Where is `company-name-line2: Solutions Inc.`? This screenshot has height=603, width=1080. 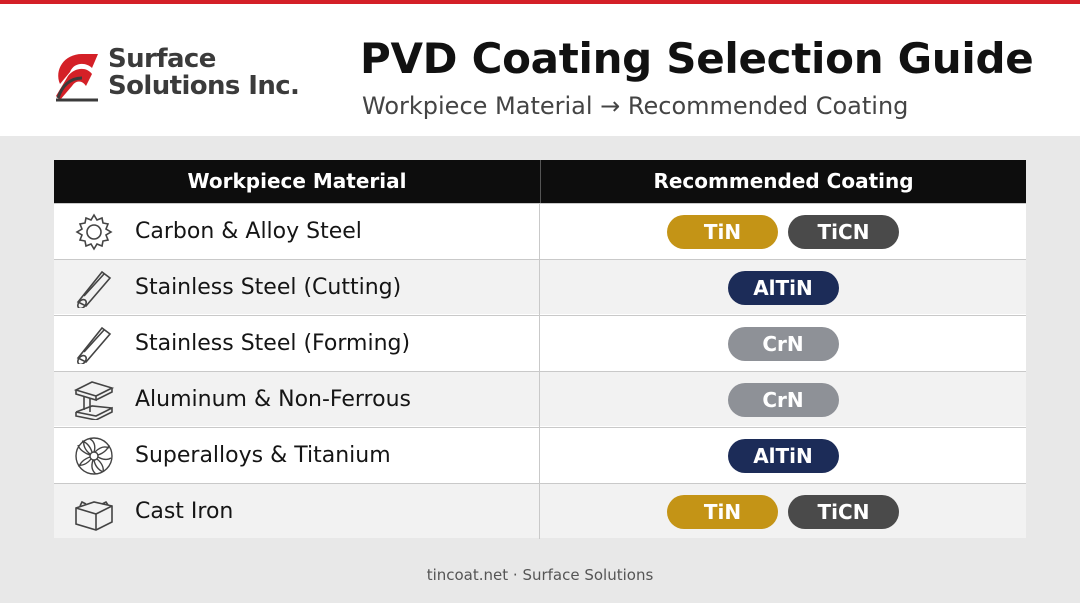 company-name-line2: Solutions Inc. is located at coordinates (204, 86).